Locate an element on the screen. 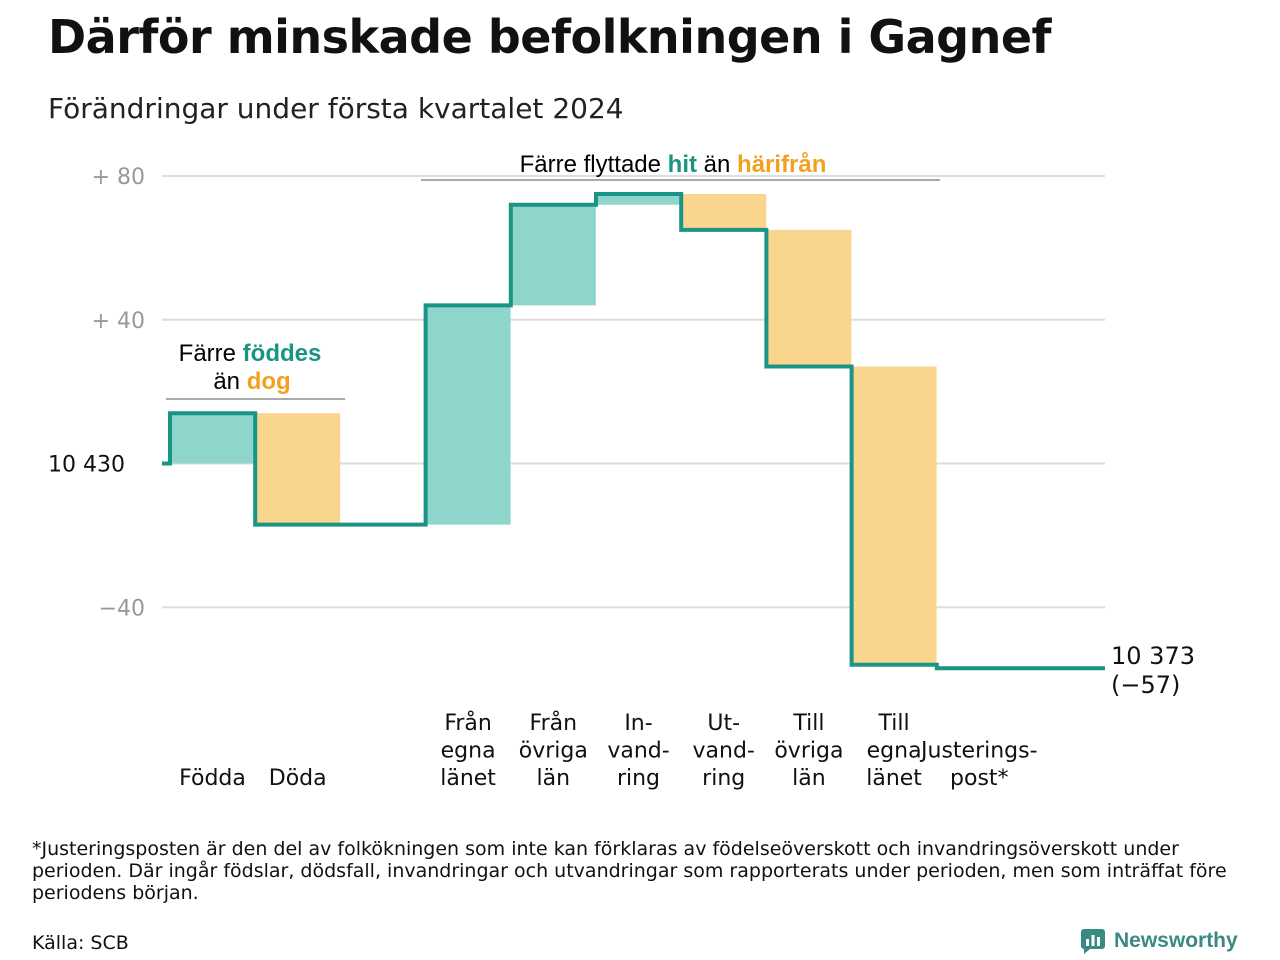  source-label: Källa: SCB is located at coordinates (80, 943).